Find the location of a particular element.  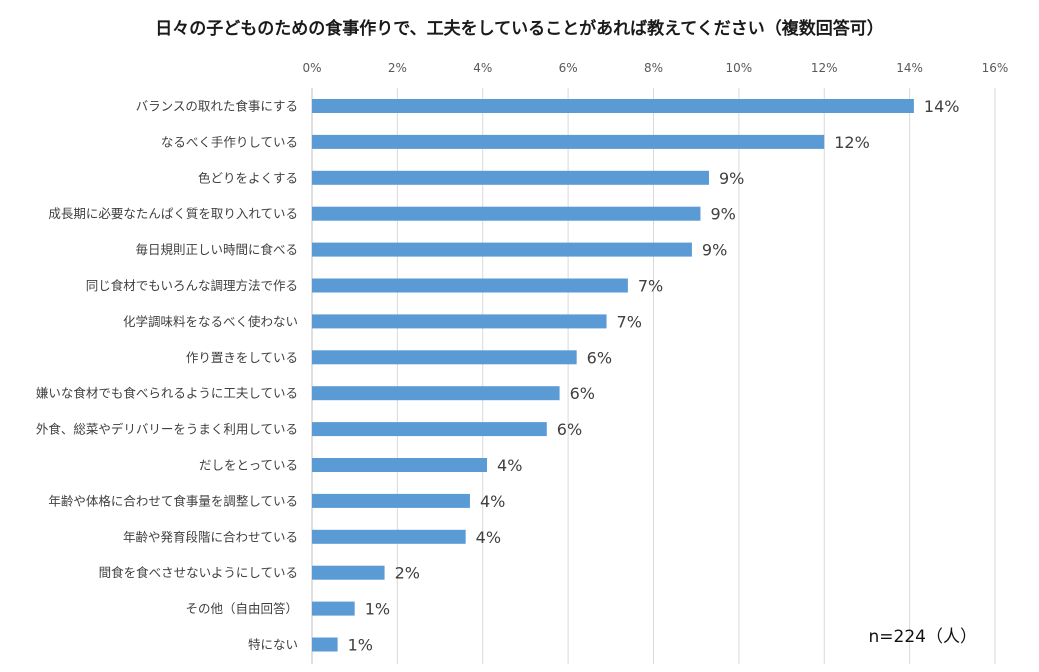

x-tick-label: 10% is located at coordinates (739, 68).